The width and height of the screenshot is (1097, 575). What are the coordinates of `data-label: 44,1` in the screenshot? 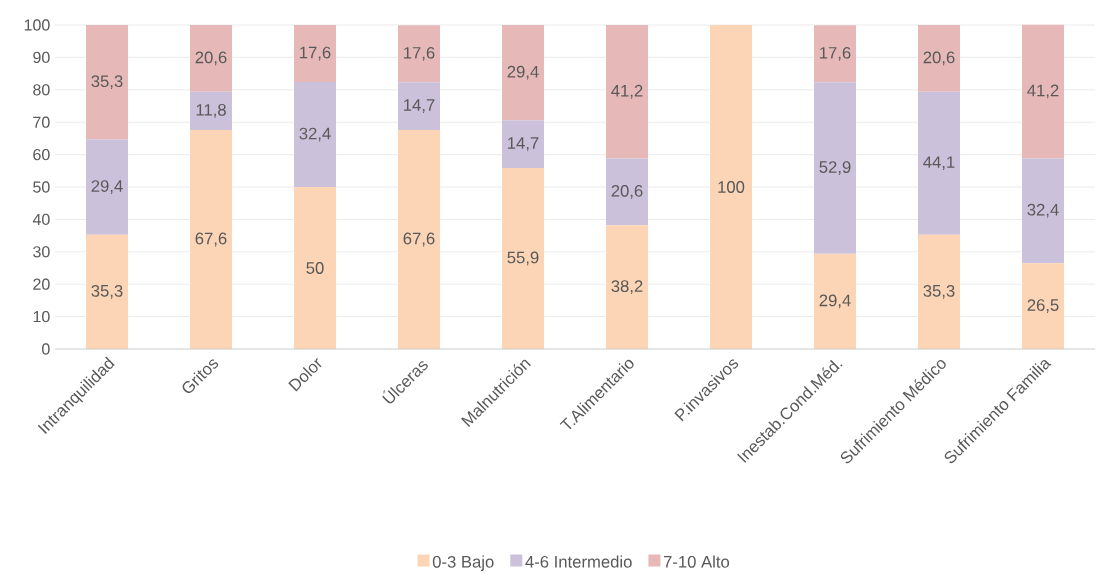 It's located at (939, 163).